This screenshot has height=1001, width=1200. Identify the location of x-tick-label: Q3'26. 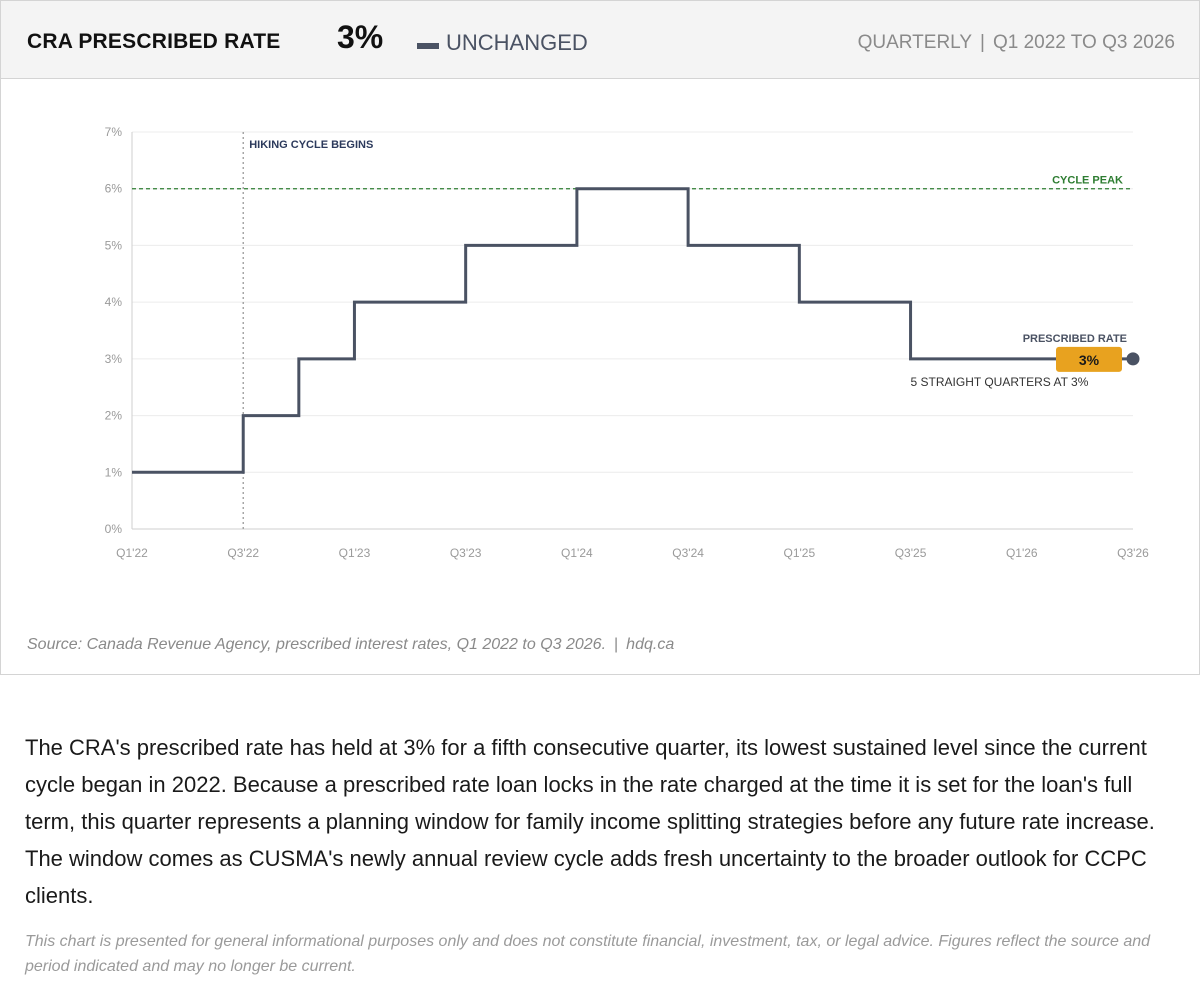
(1133, 553).